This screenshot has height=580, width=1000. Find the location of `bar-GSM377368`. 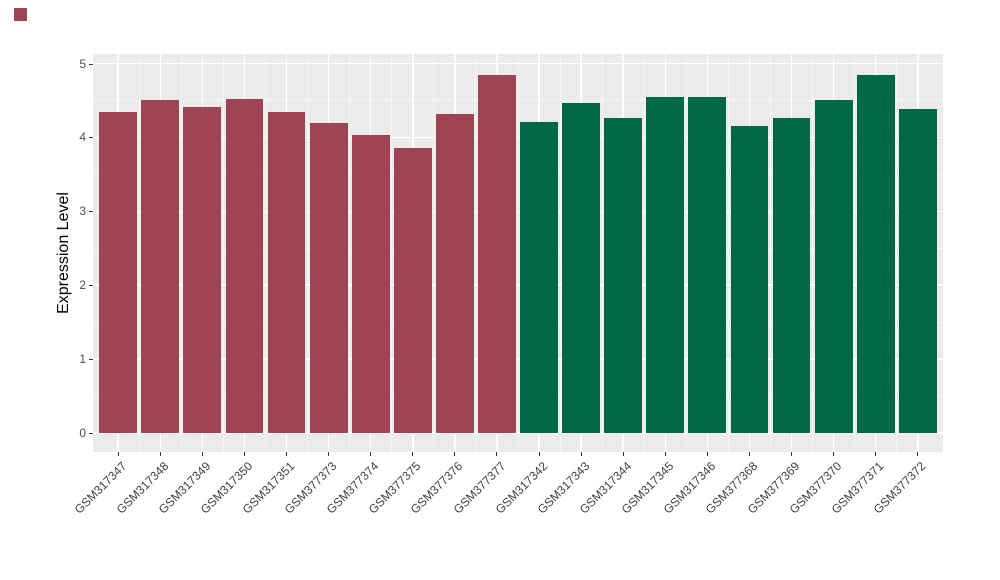

bar-GSM377368 is located at coordinates (749, 279).